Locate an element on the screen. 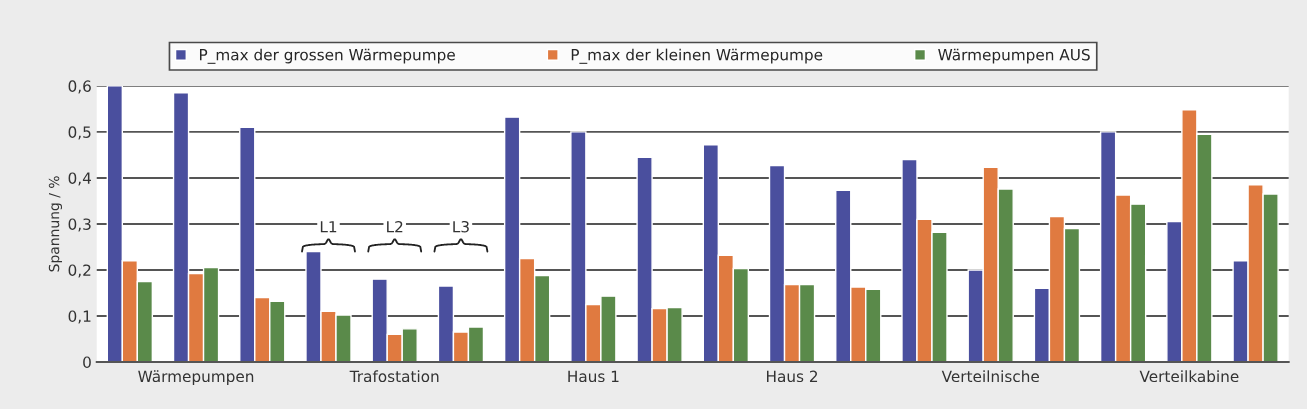 This screenshot has height=409, width=1307. x-tick-label: Trafostation is located at coordinates (394, 376).